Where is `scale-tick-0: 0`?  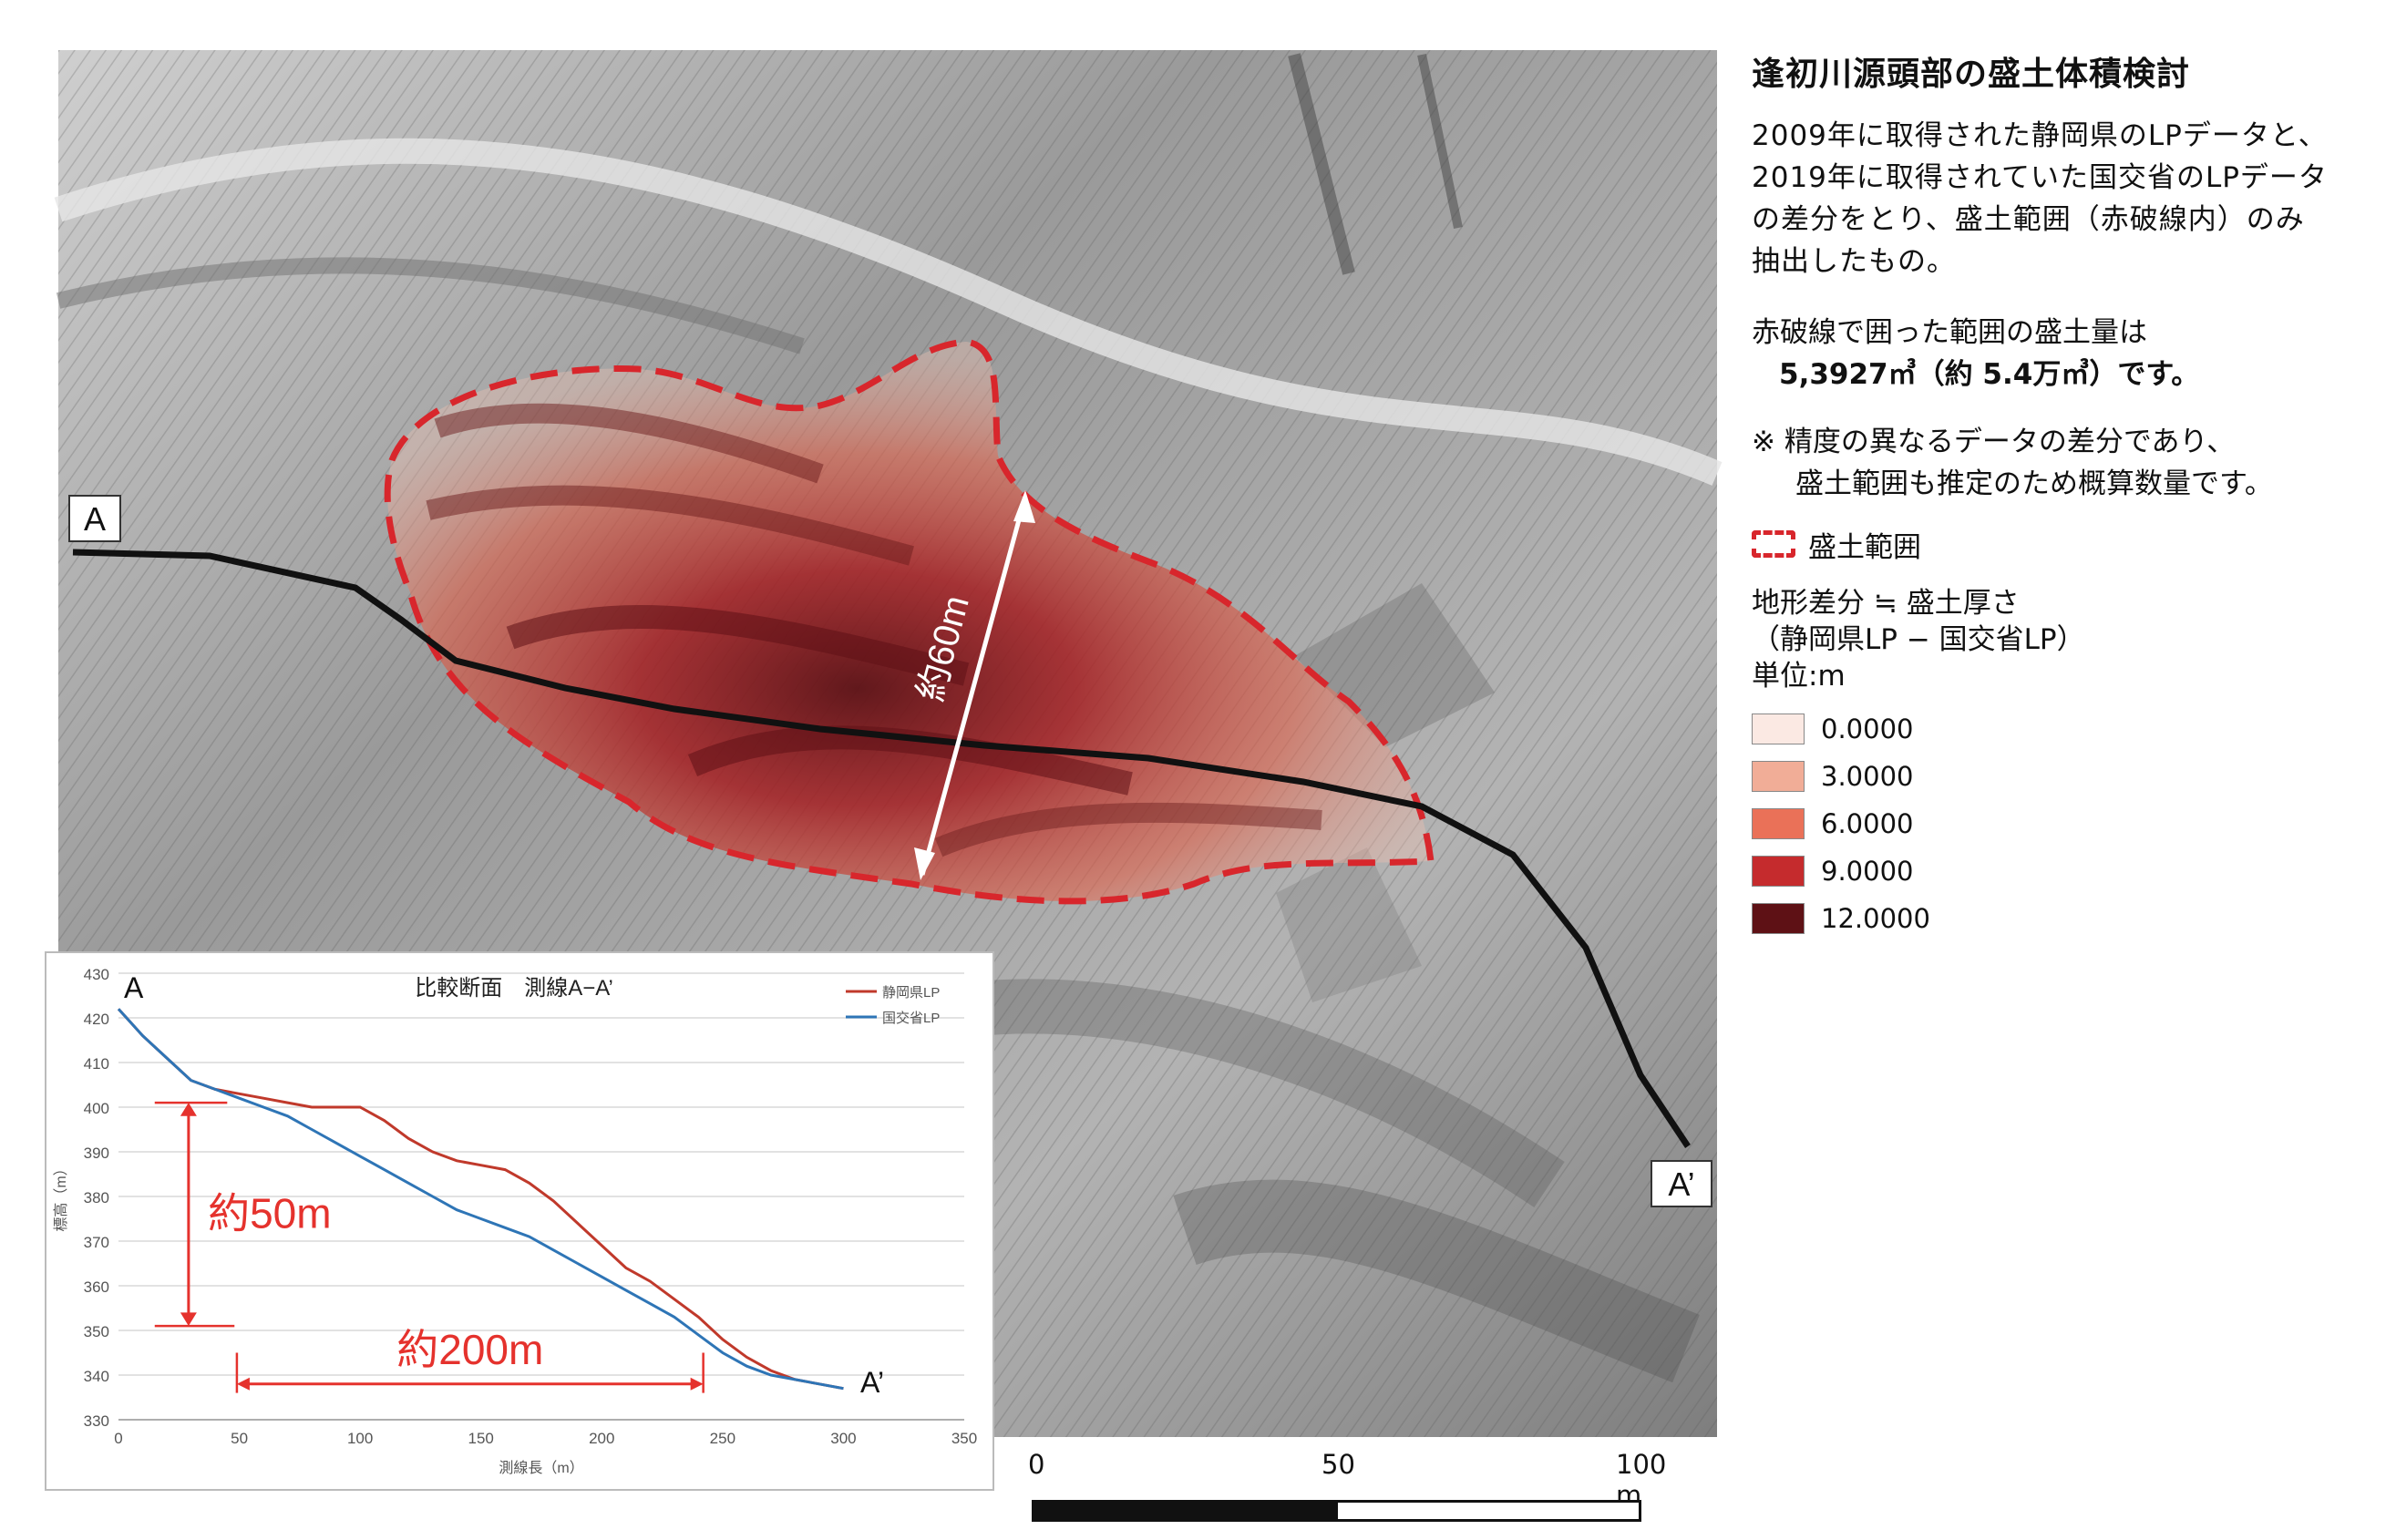 scale-tick-0: 0 is located at coordinates (1037, 1464).